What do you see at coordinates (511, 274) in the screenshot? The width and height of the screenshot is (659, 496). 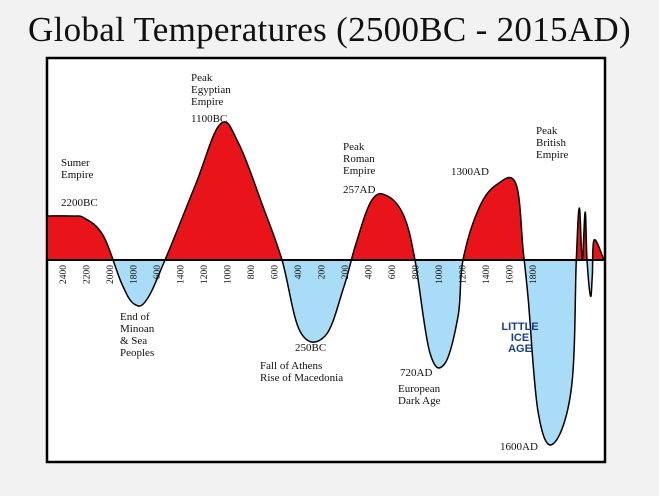 I see `x-tick-label: 1600` at bounding box center [511, 274].